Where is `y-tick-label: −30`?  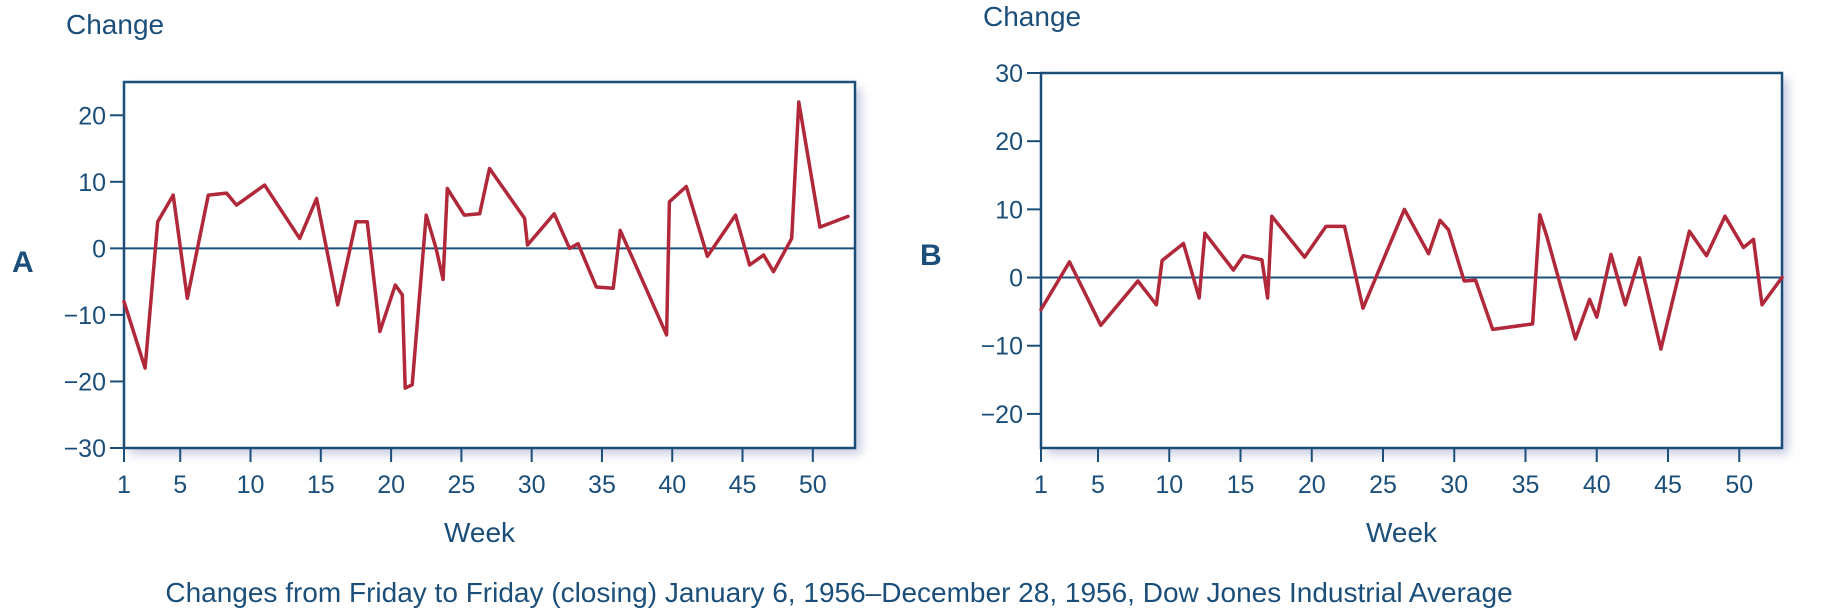
y-tick-label: −30 is located at coordinates (85, 449).